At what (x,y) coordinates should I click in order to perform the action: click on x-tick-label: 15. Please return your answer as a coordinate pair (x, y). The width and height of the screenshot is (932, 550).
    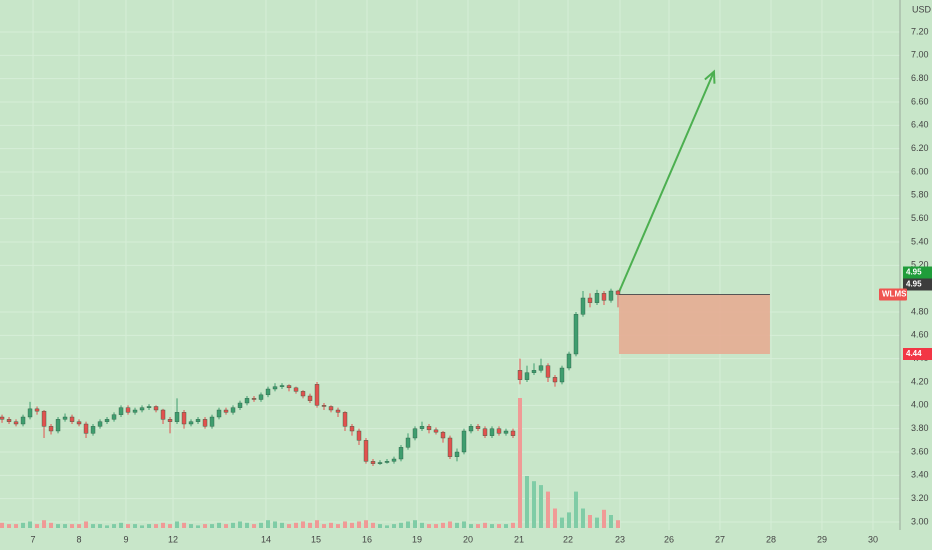
    Looking at the image, I should click on (316, 539).